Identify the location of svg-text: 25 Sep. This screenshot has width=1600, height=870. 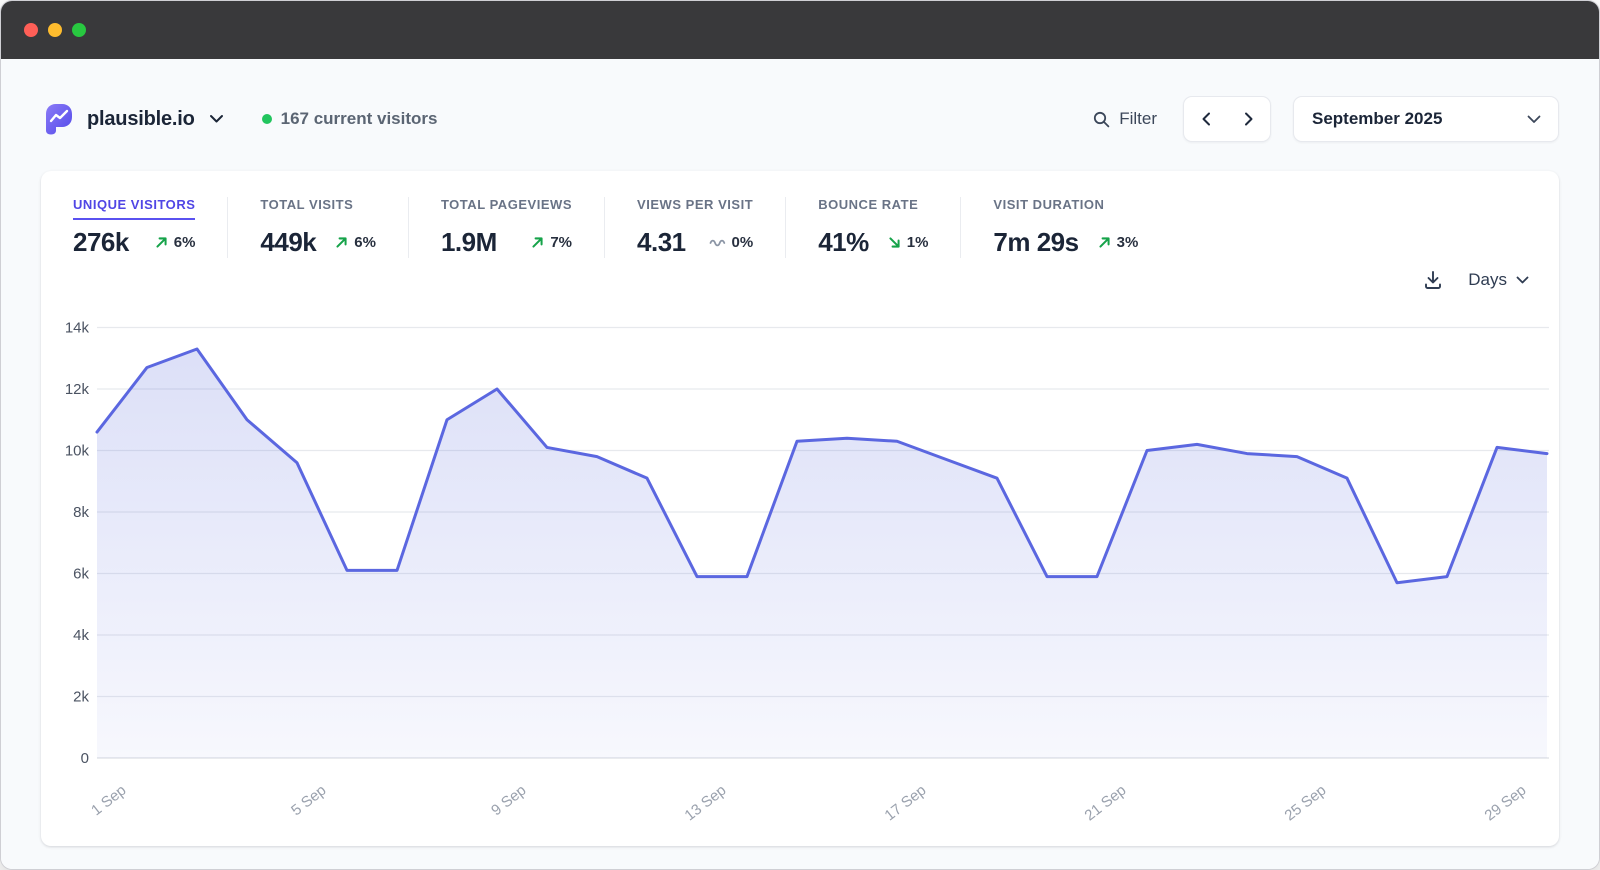
(1306, 803).